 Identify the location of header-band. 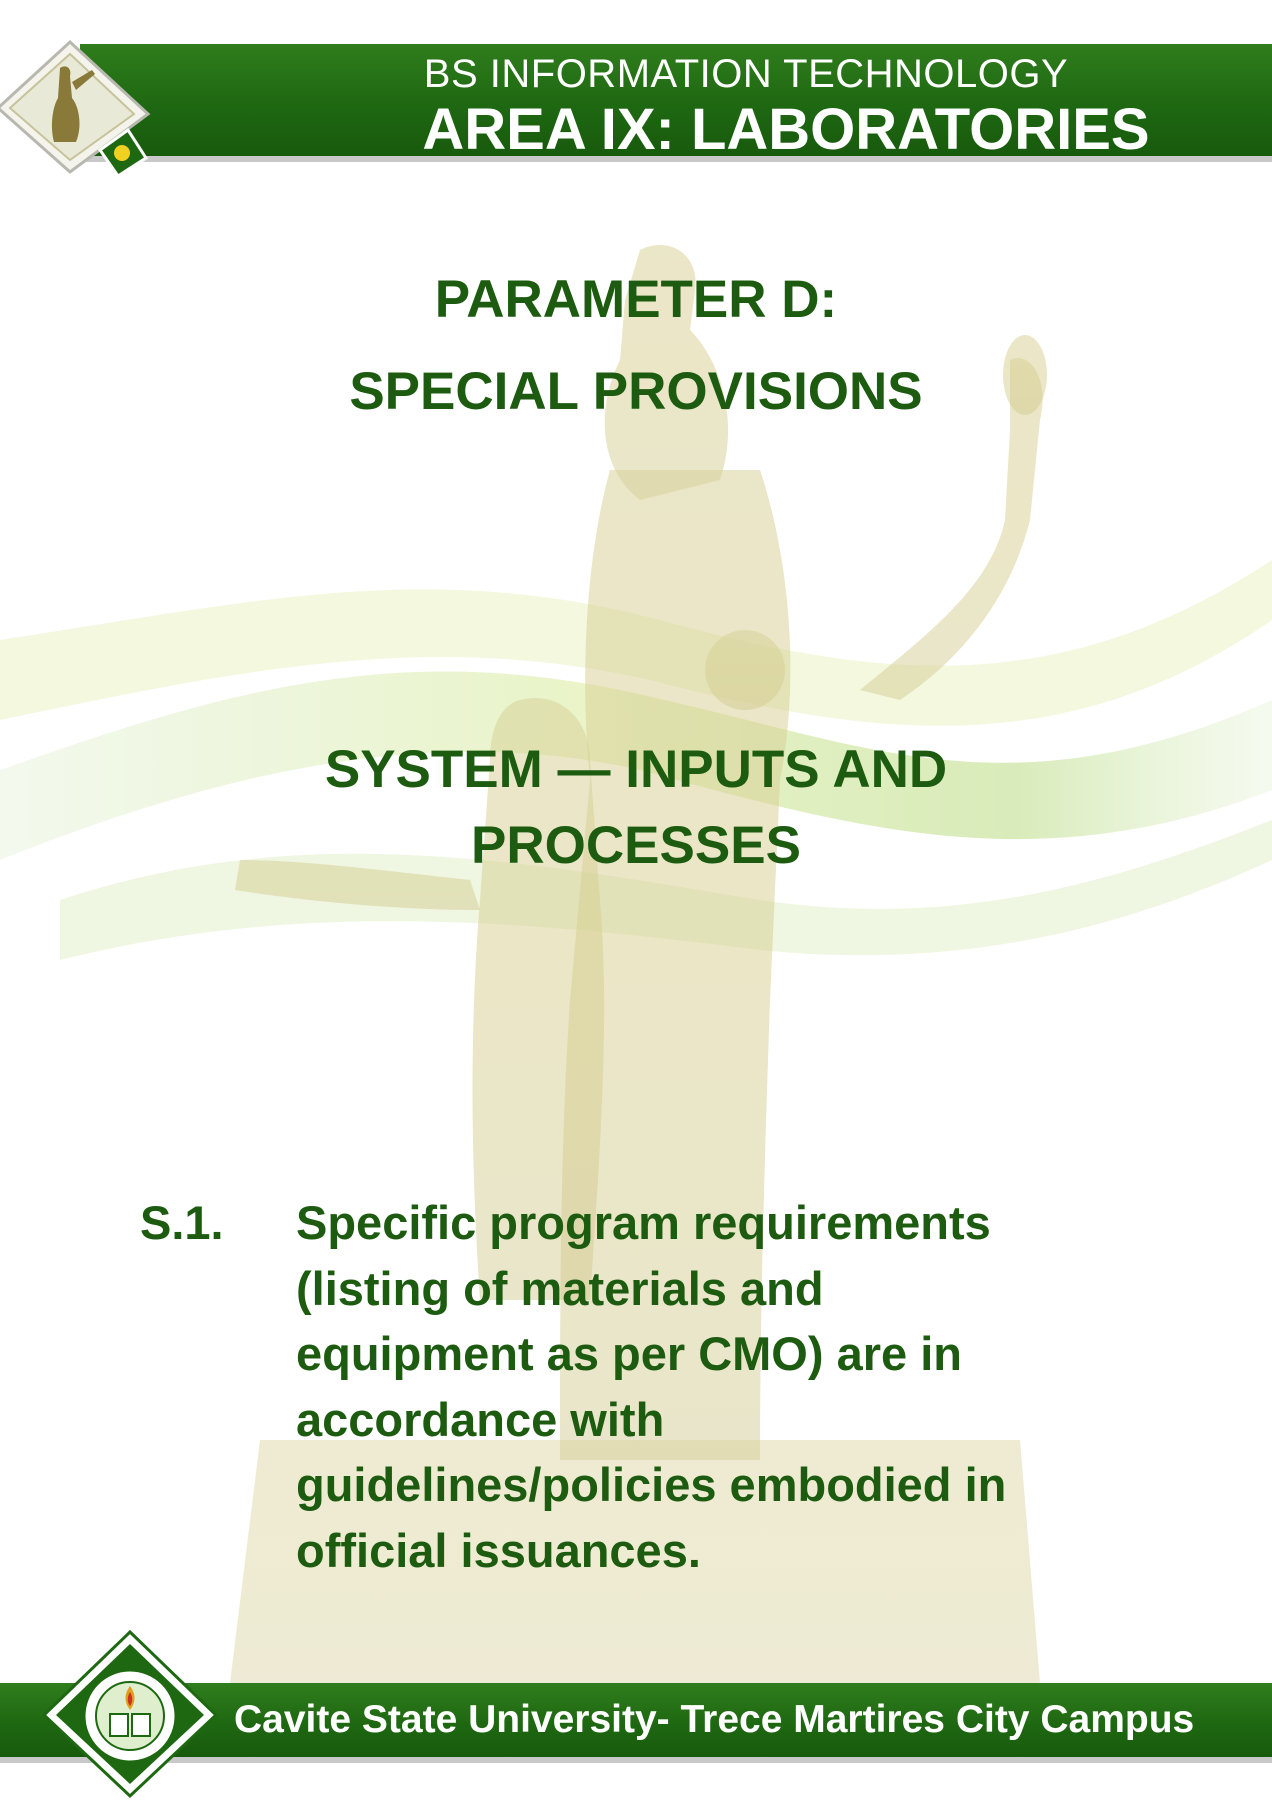
(676, 103).